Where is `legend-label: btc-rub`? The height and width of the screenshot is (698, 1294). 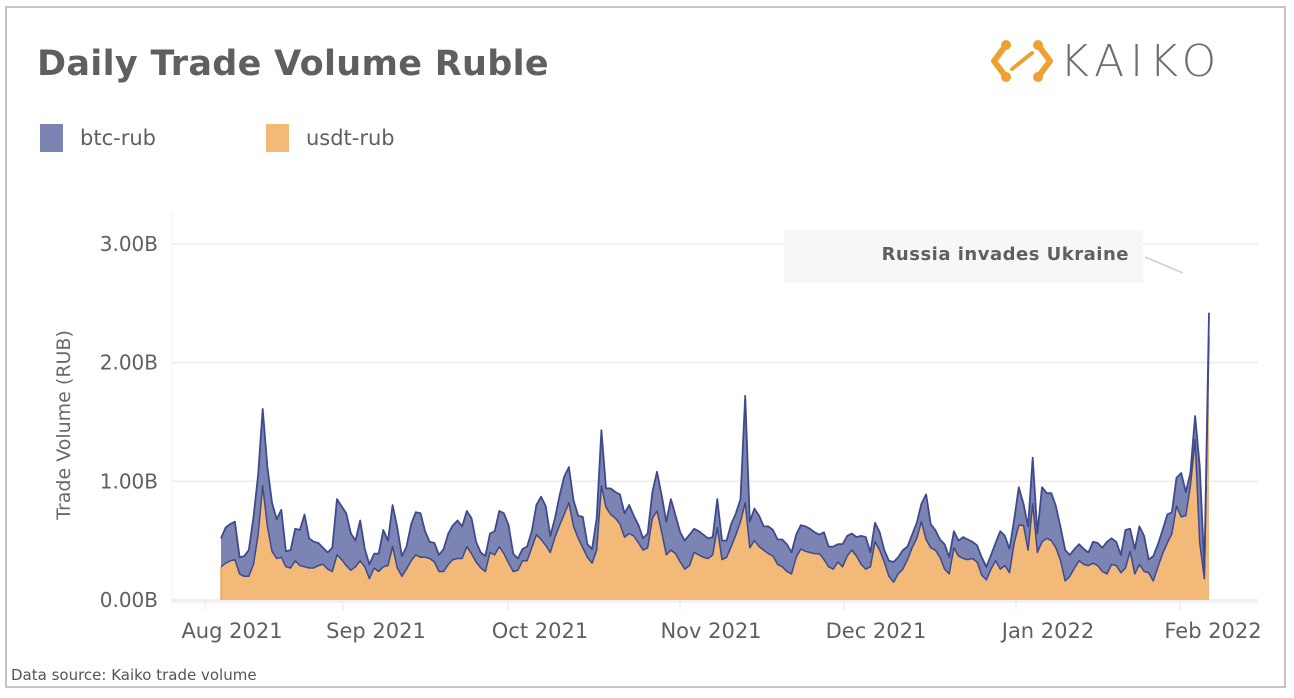
legend-label: btc-rub is located at coordinates (118, 138).